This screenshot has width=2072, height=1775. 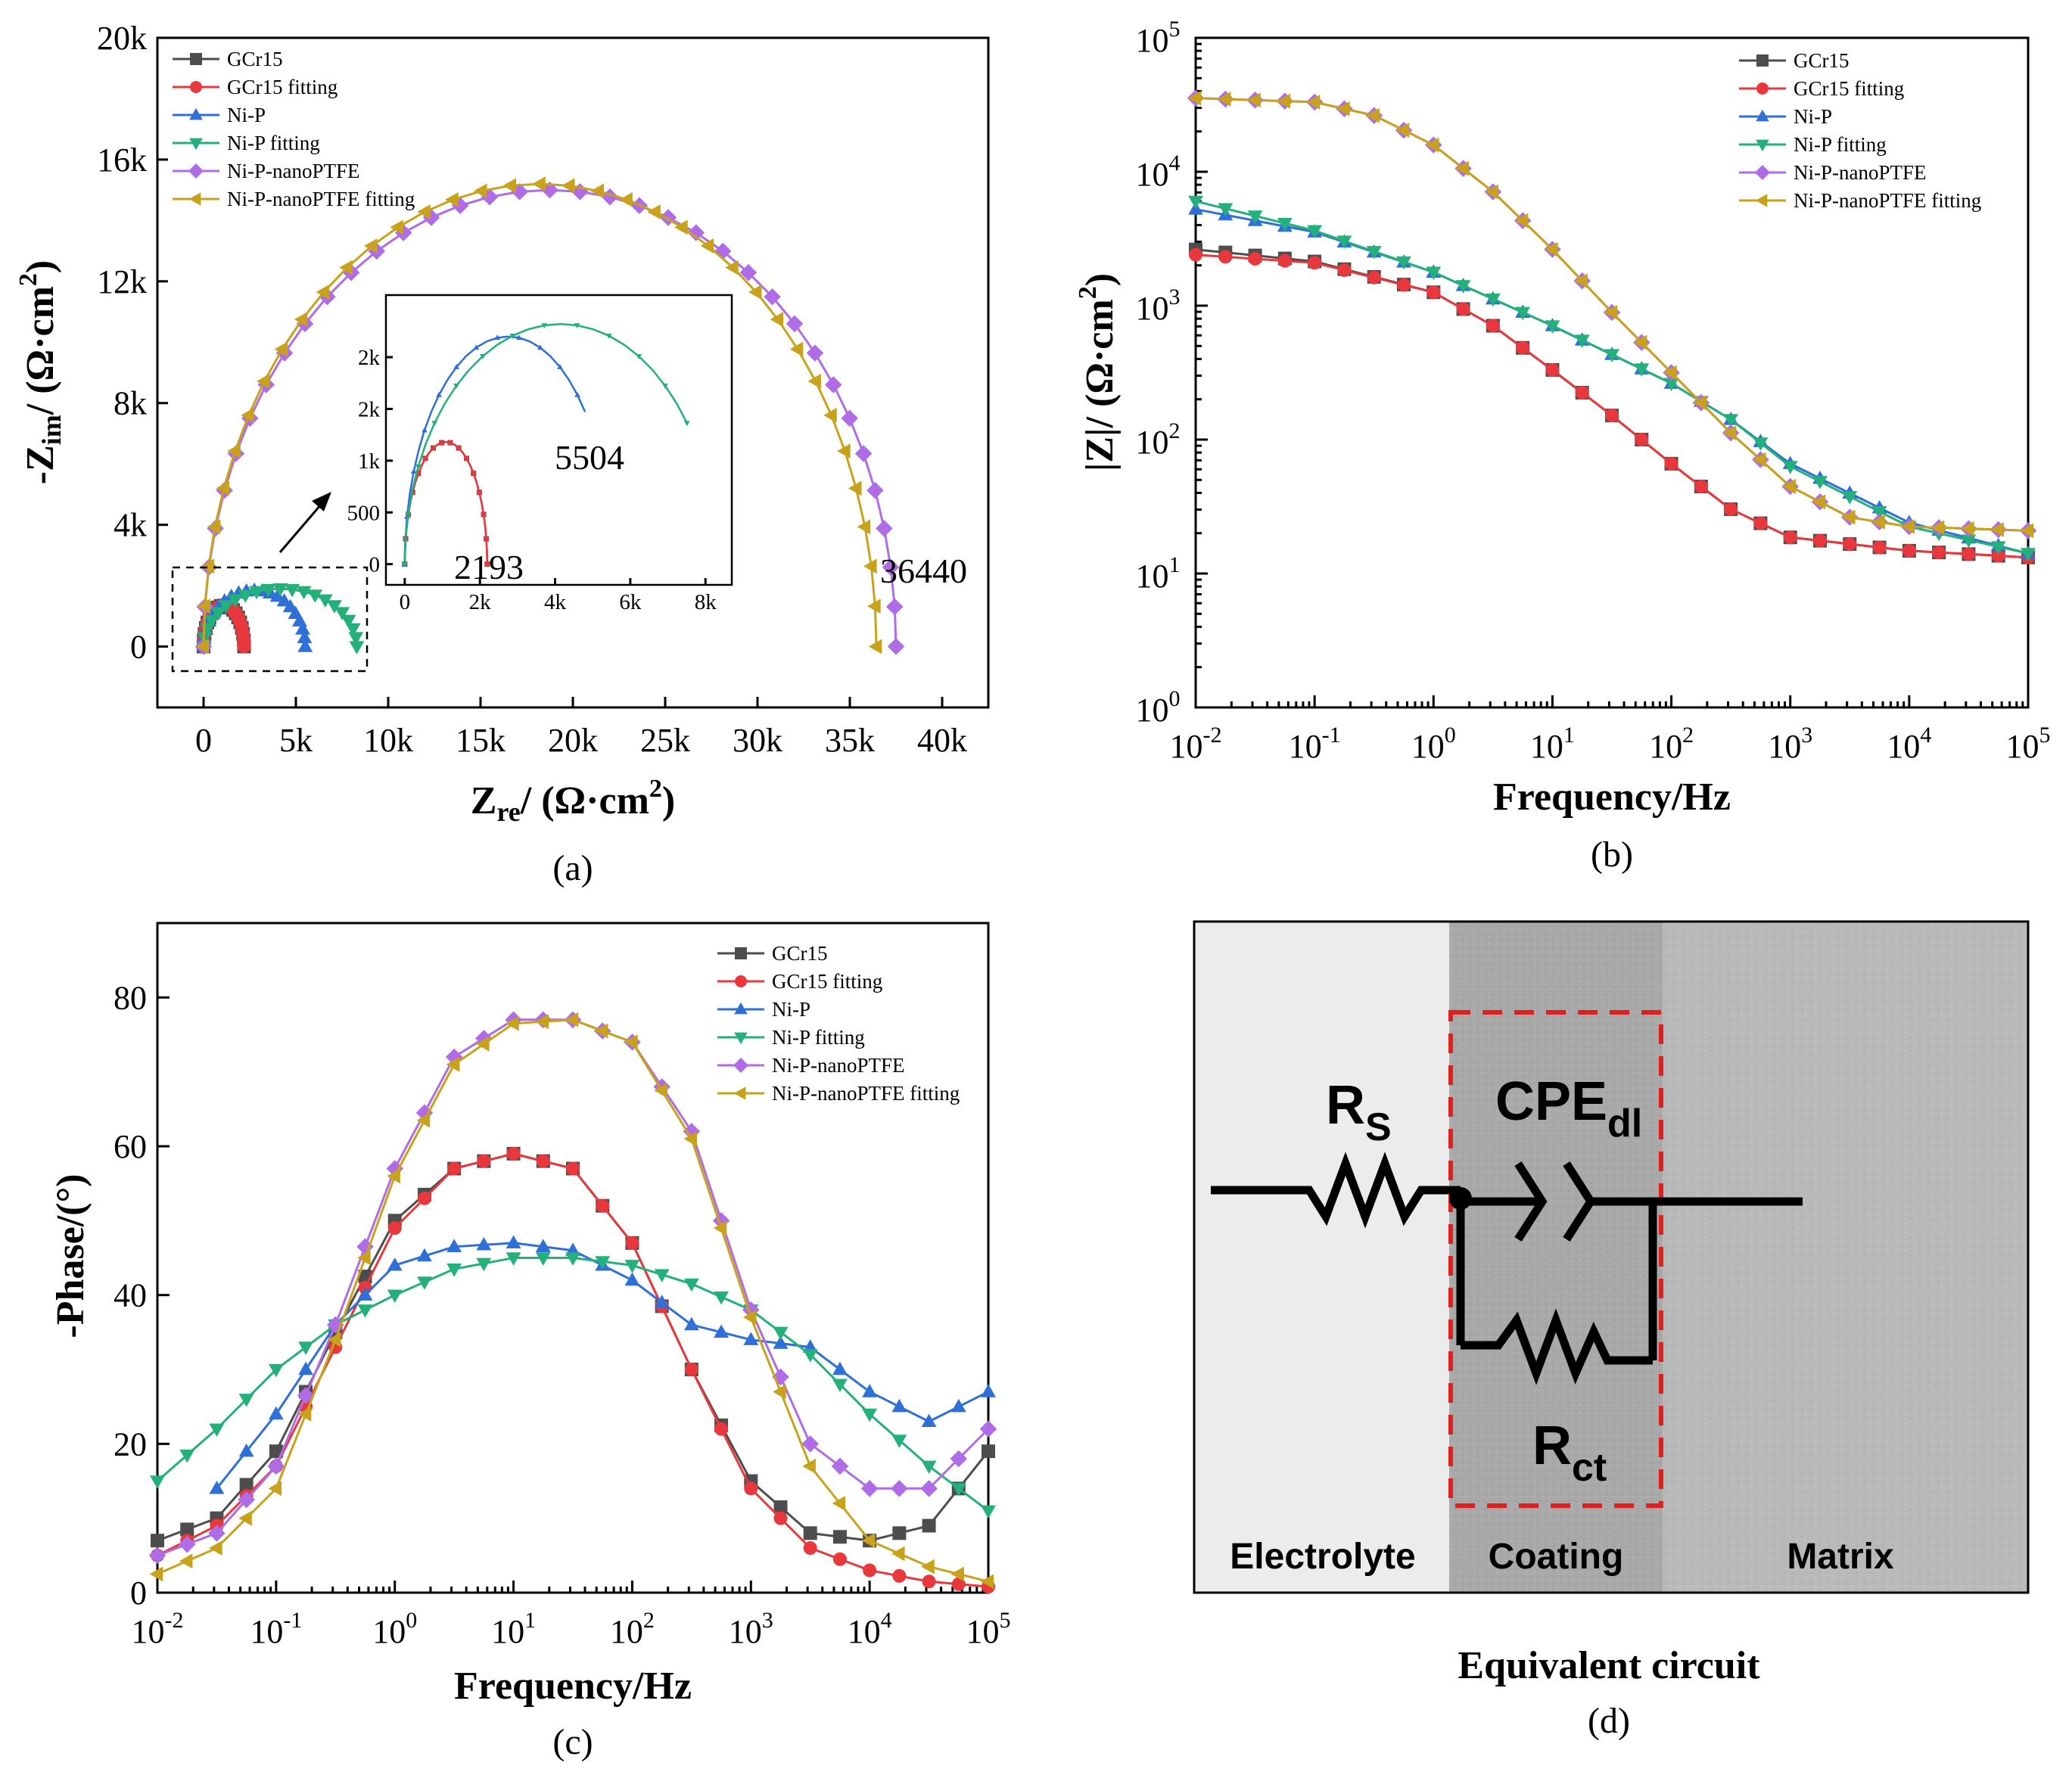 What do you see at coordinates (122, 160) in the screenshot?
I see `a-ytick-label: 16k` at bounding box center [122, 160].